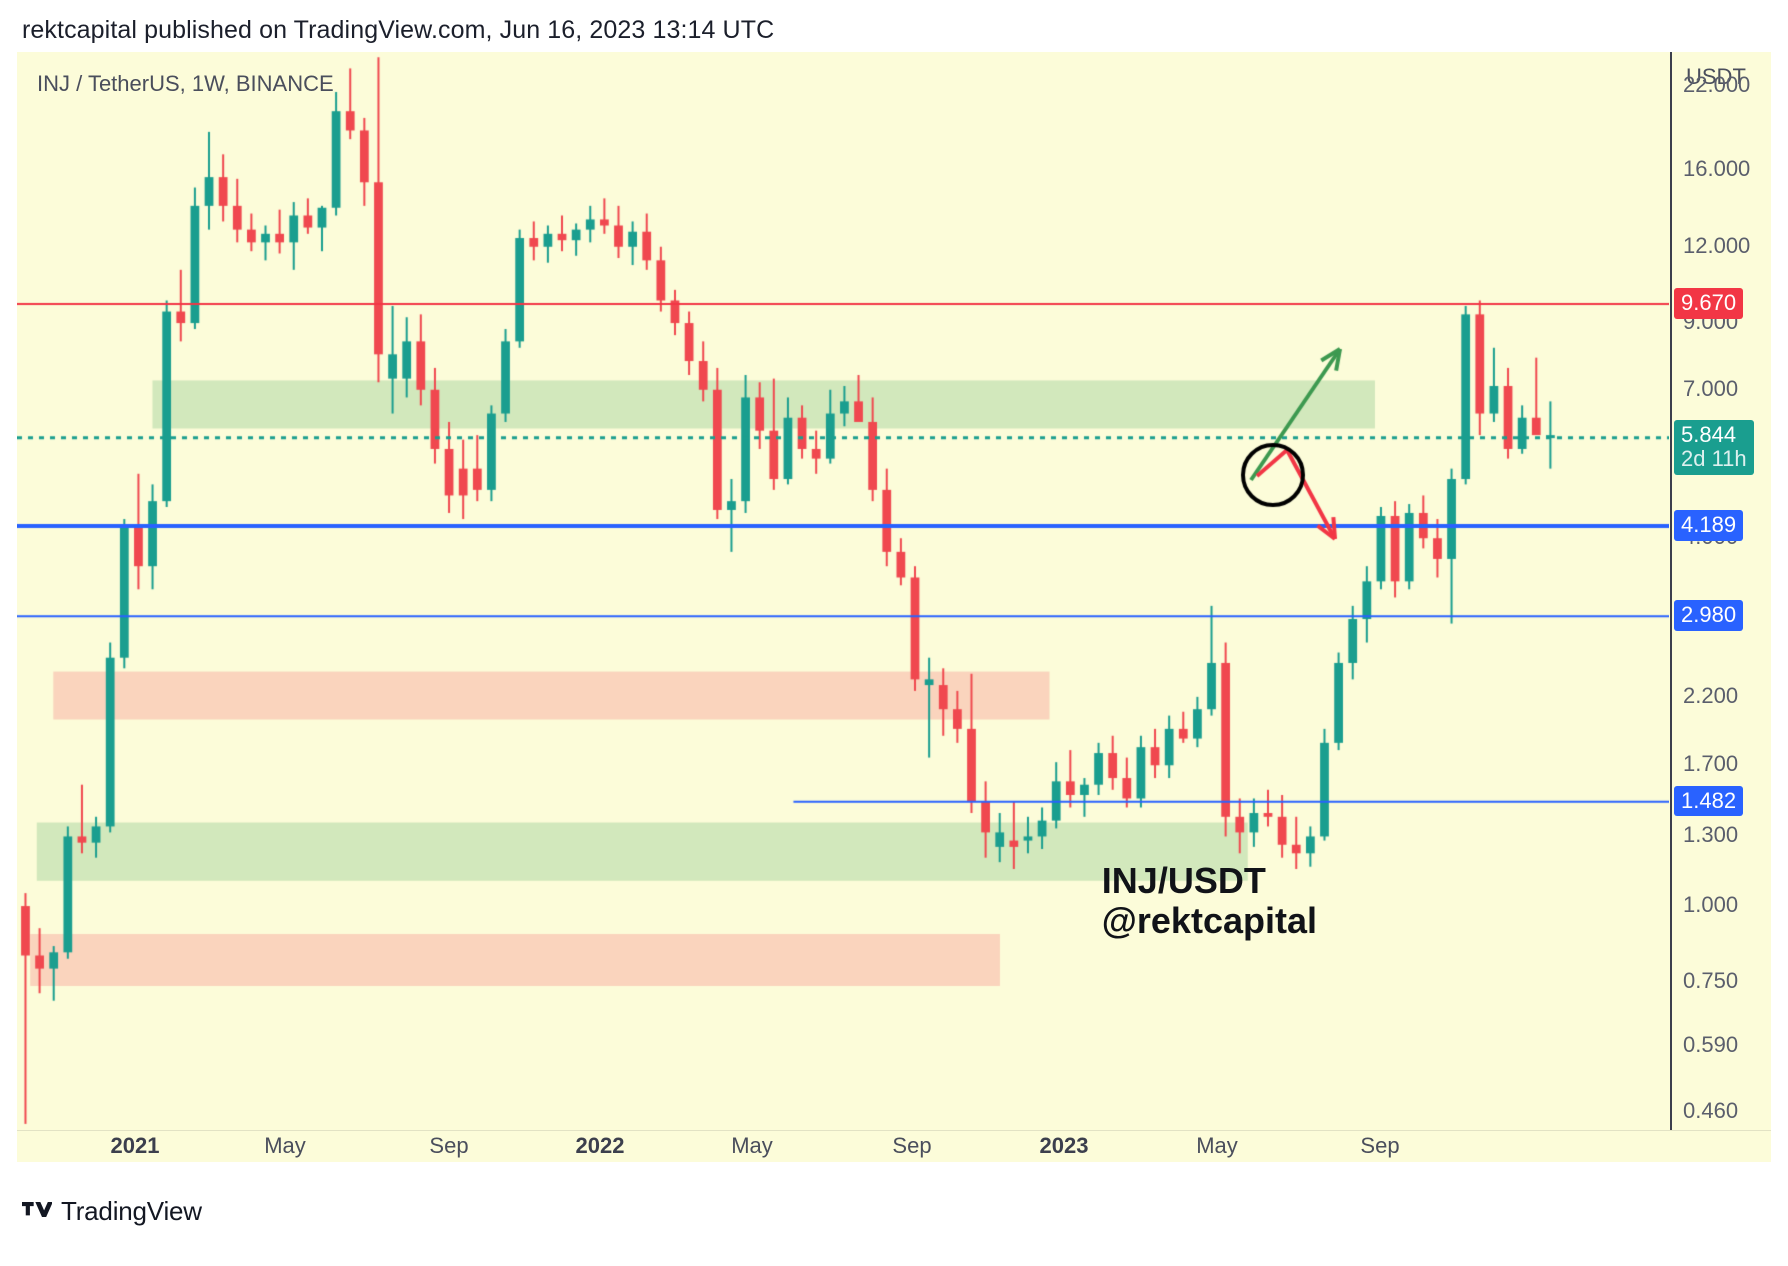 Image resolution: width=1788 pixels, height=1266 pixels. I want to click on level-label-1482-value: 1.482, so click(1709, 800).